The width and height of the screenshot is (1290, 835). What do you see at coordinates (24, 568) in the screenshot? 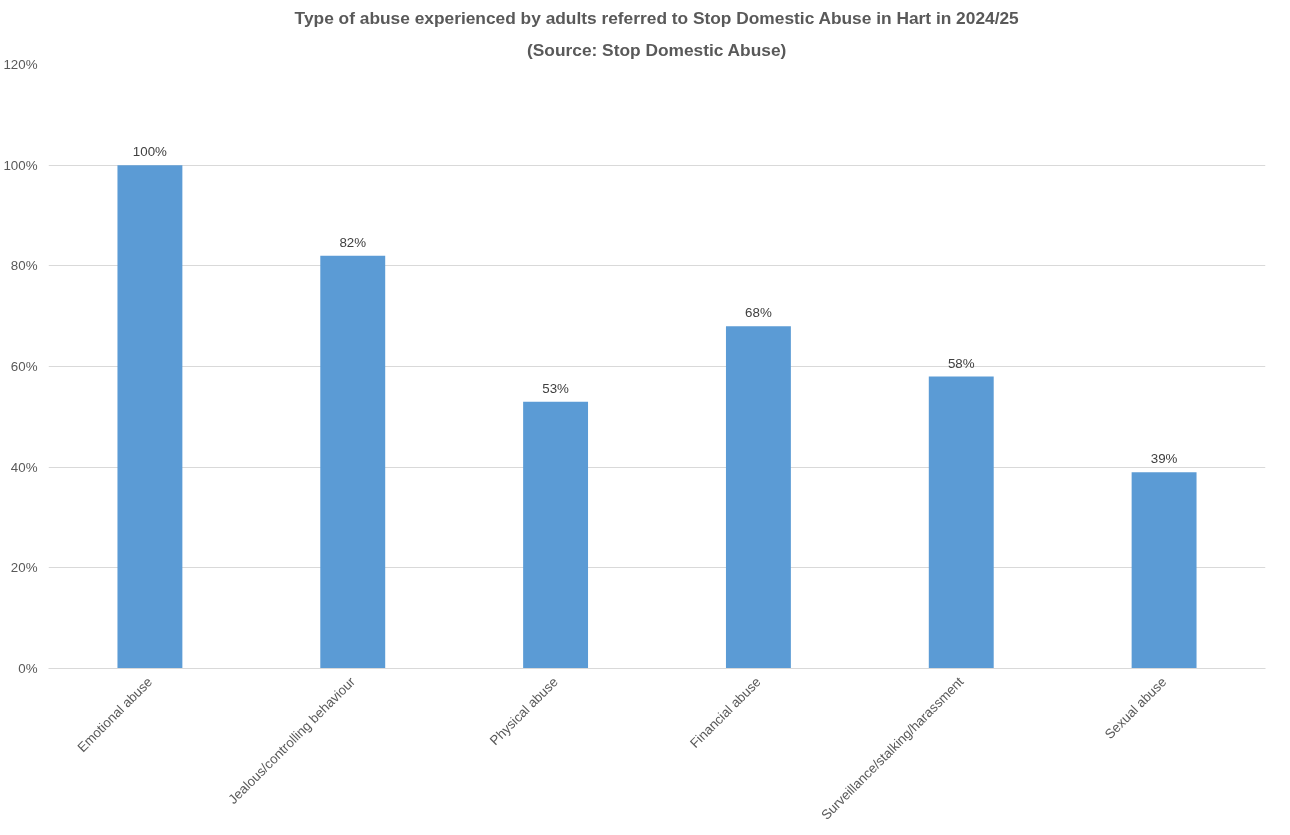
I see `y-tick-label: 20%` at bounding box center [24, 568].